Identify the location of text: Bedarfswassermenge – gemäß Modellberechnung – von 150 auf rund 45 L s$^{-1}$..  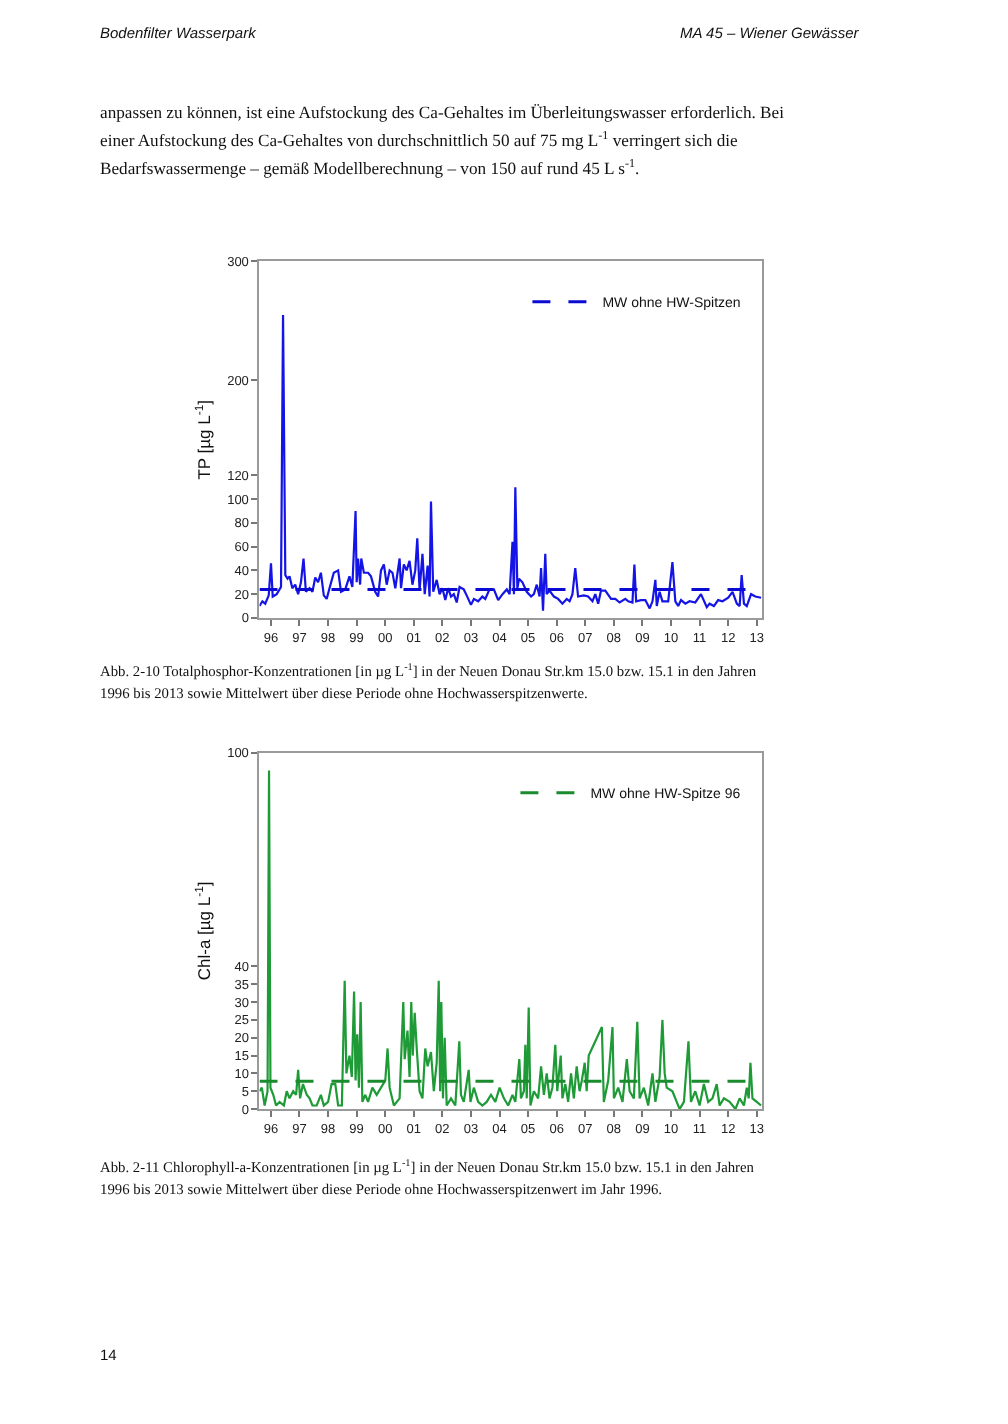
(370, 168).